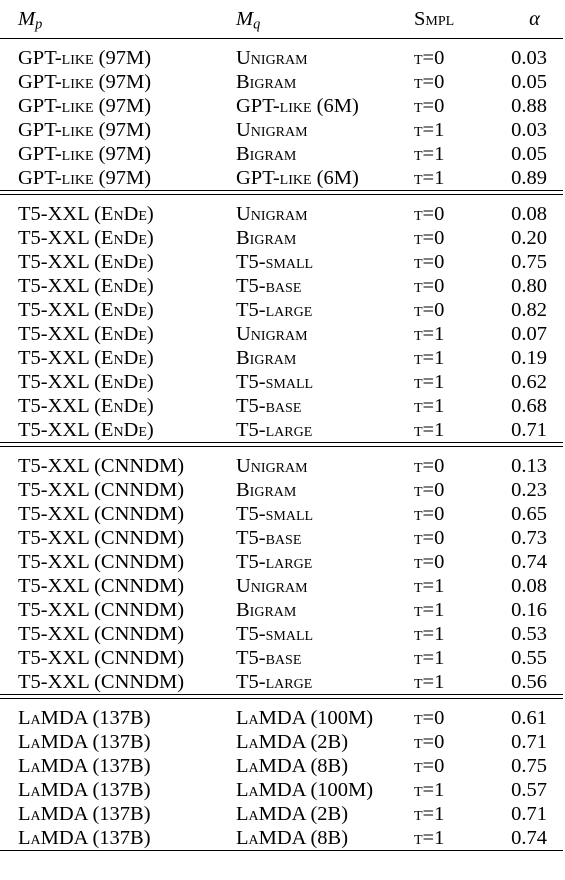 This screenshot has width=565, height=880. What do you see at coordinates (534, 19) in the screenshot?
I see `header-alpha: α` at bounding box center [534, 19].